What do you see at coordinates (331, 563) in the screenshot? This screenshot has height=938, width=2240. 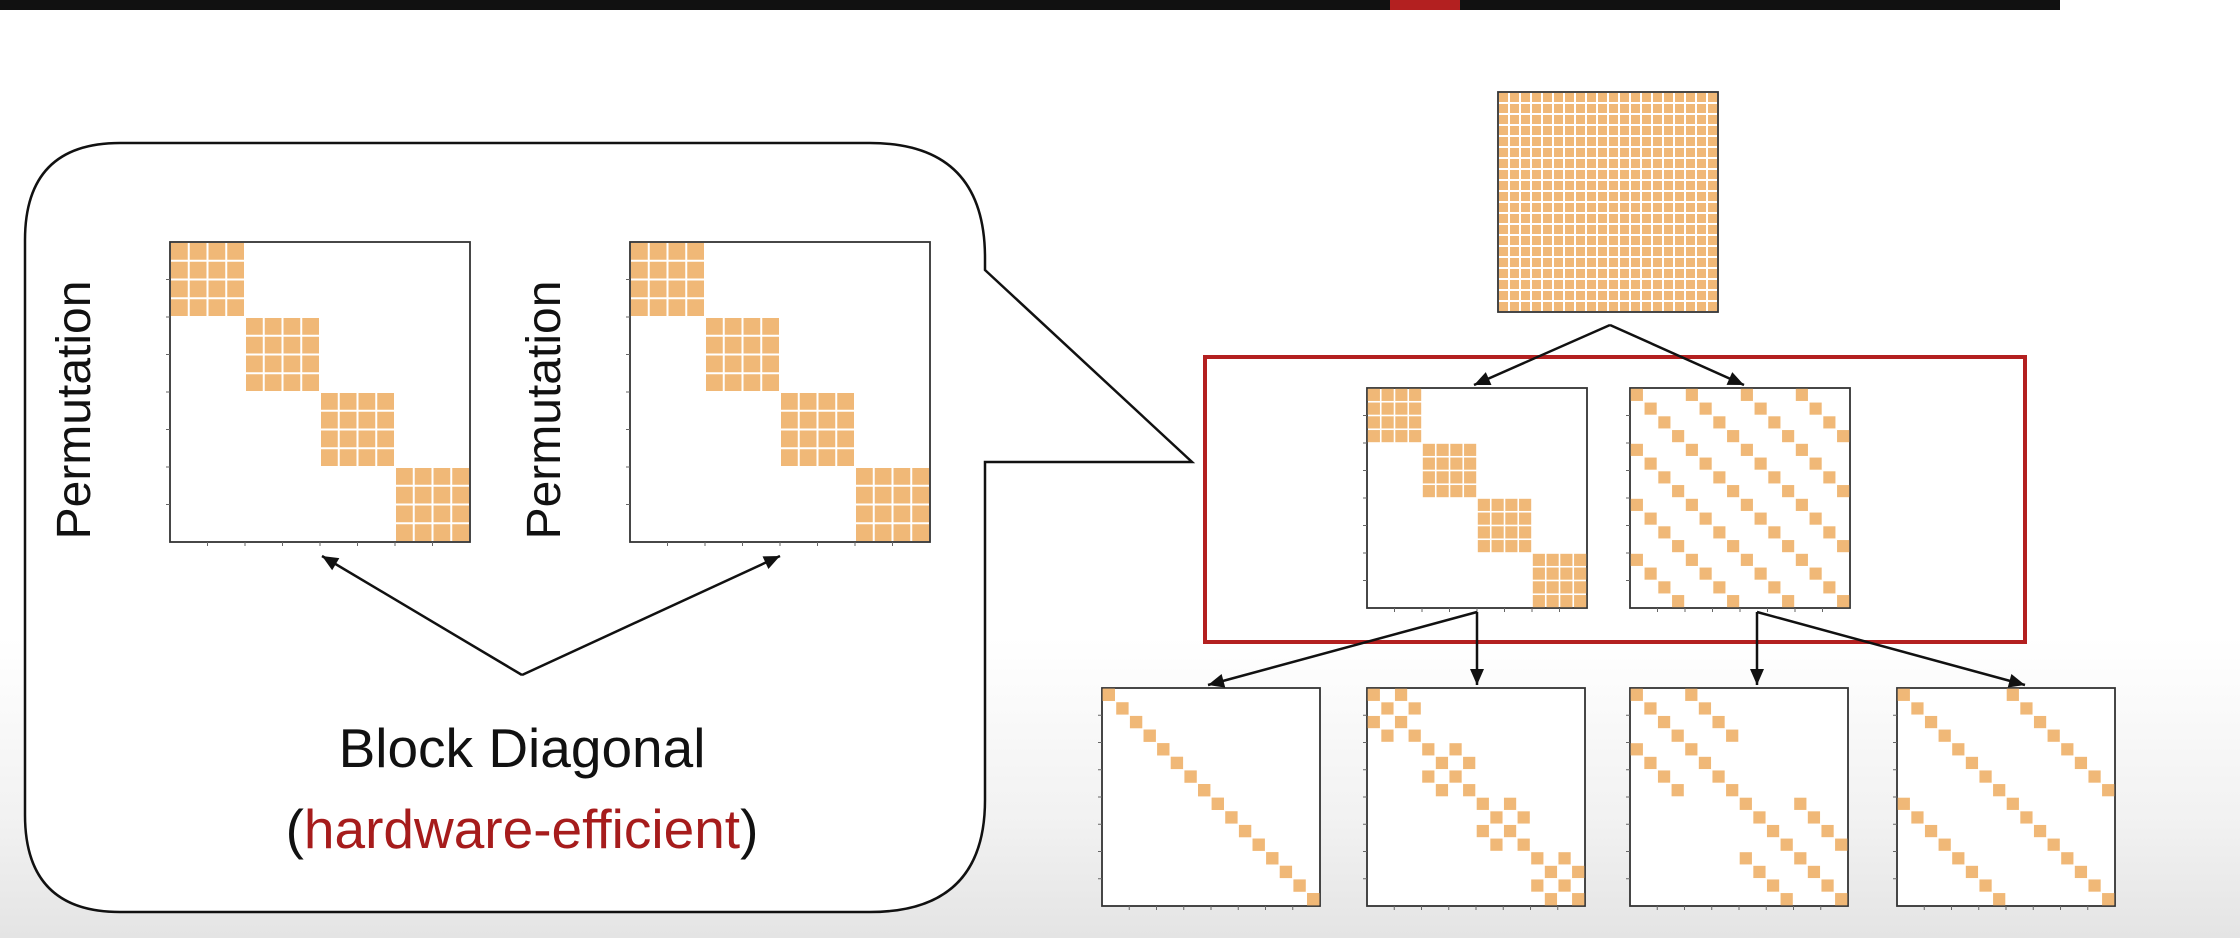 I see `arrow-to-left-permutation-head` at bounding box center [331, 563].